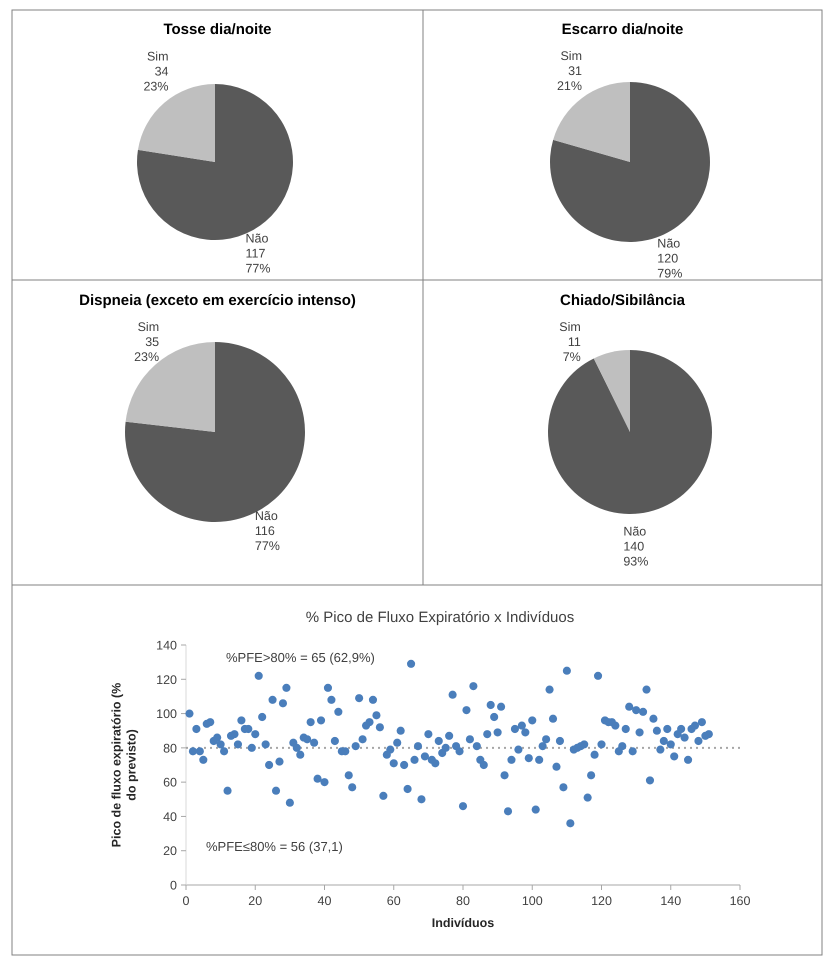 This screenshot has height=963, width=827. Describe the element at coordinates (671, 901) in the screenshot. I see `x-tick-label: 140` at that location.